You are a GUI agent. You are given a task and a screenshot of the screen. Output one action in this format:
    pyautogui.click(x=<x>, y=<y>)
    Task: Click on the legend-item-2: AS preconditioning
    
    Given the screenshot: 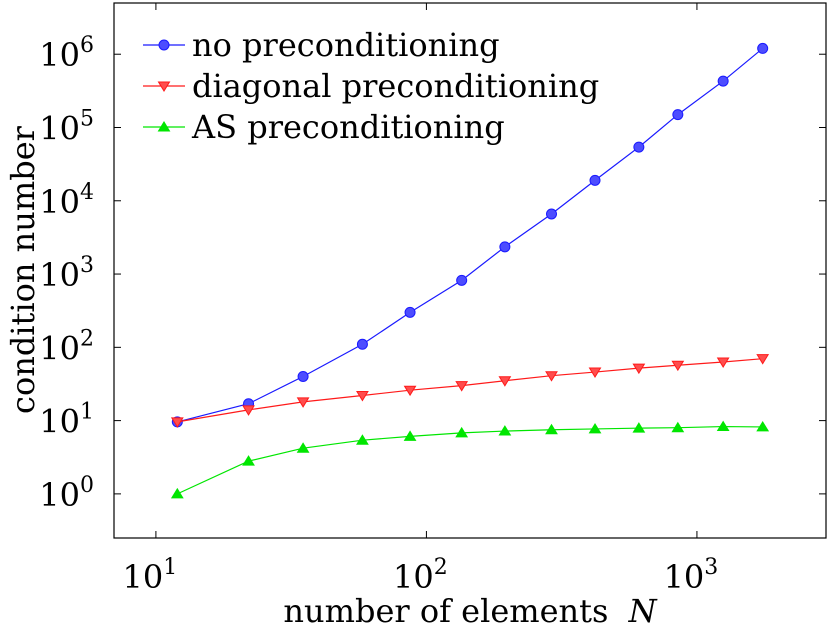 What is the action you would take?
    pyautogui.click(x=324, y=127)
    